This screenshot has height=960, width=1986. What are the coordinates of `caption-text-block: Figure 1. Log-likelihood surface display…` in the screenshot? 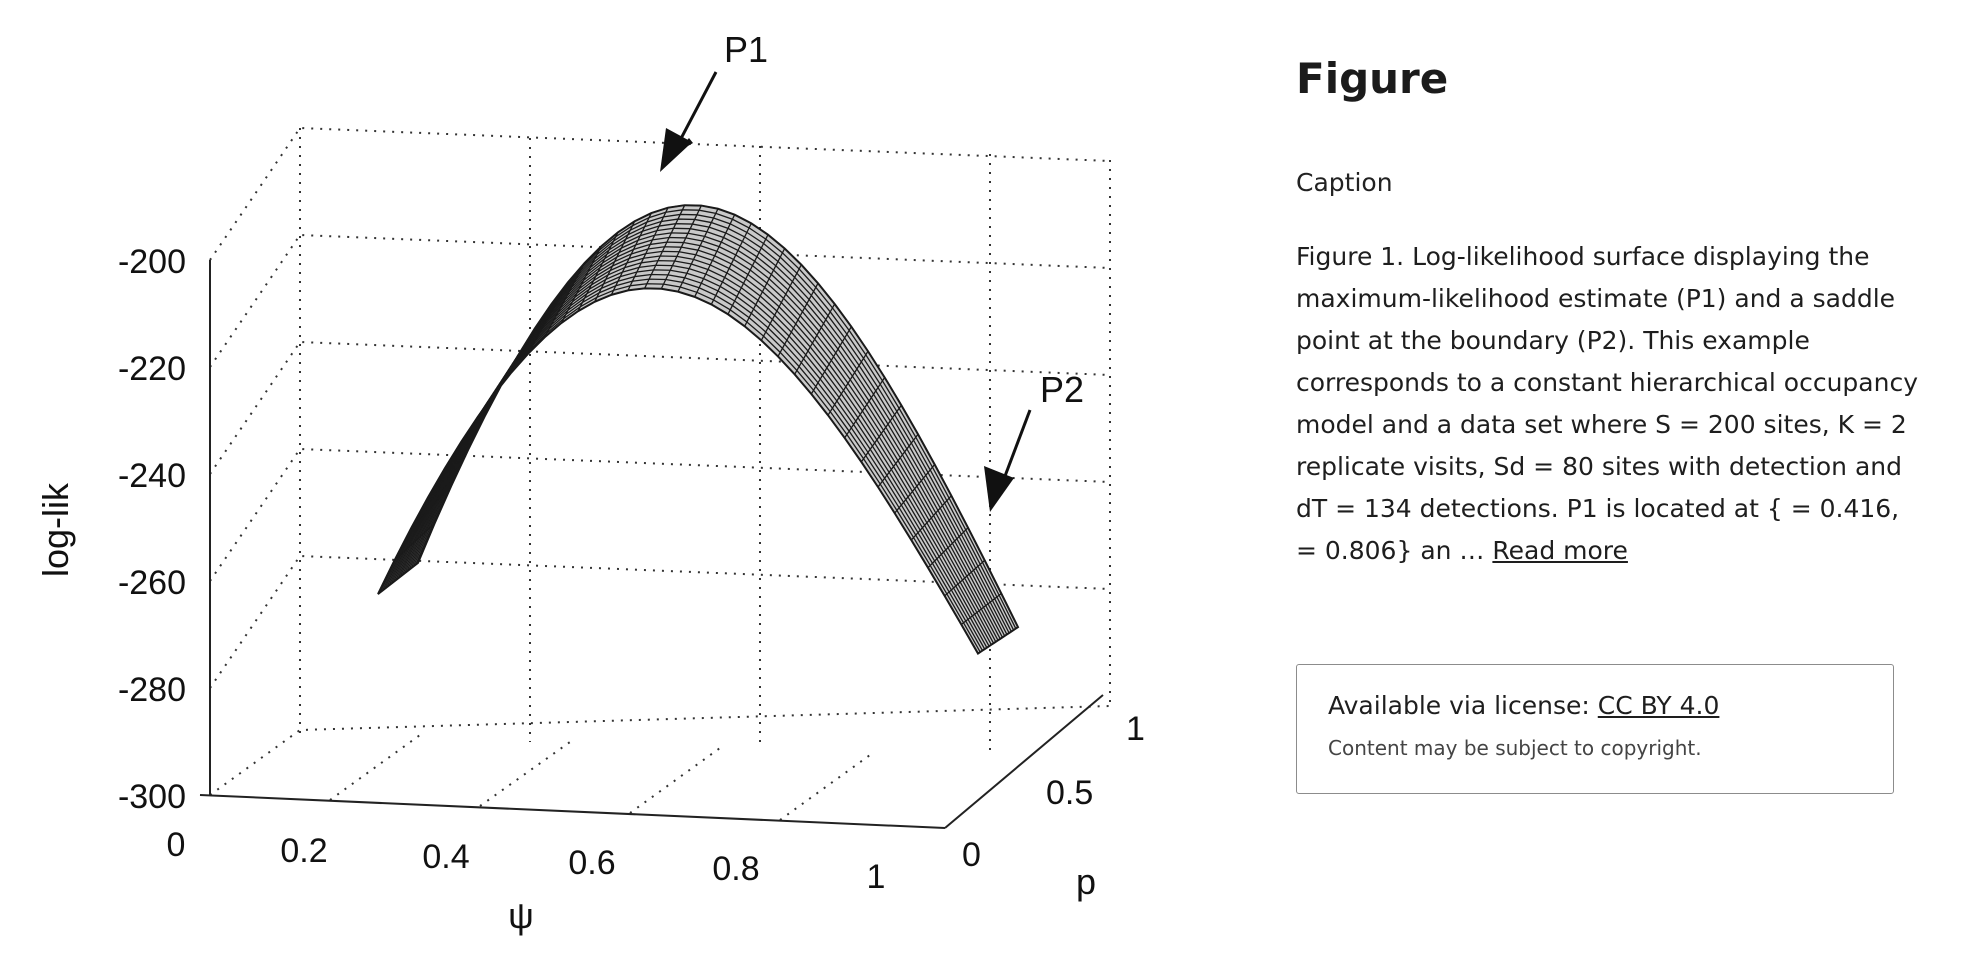 It's located at (1611, 404).